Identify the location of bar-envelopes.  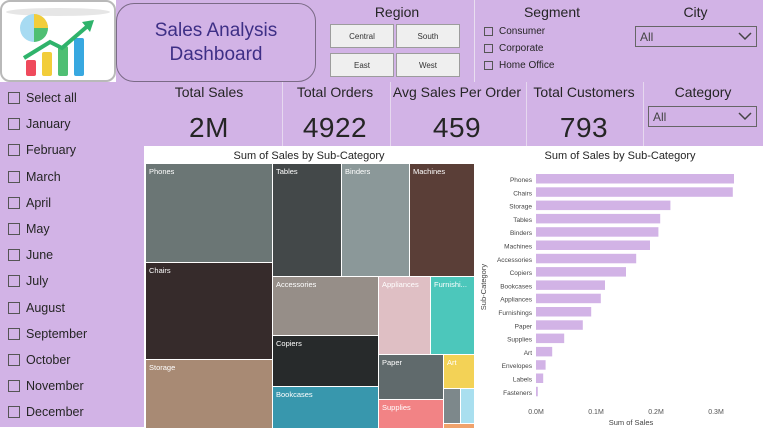
(541, 365).